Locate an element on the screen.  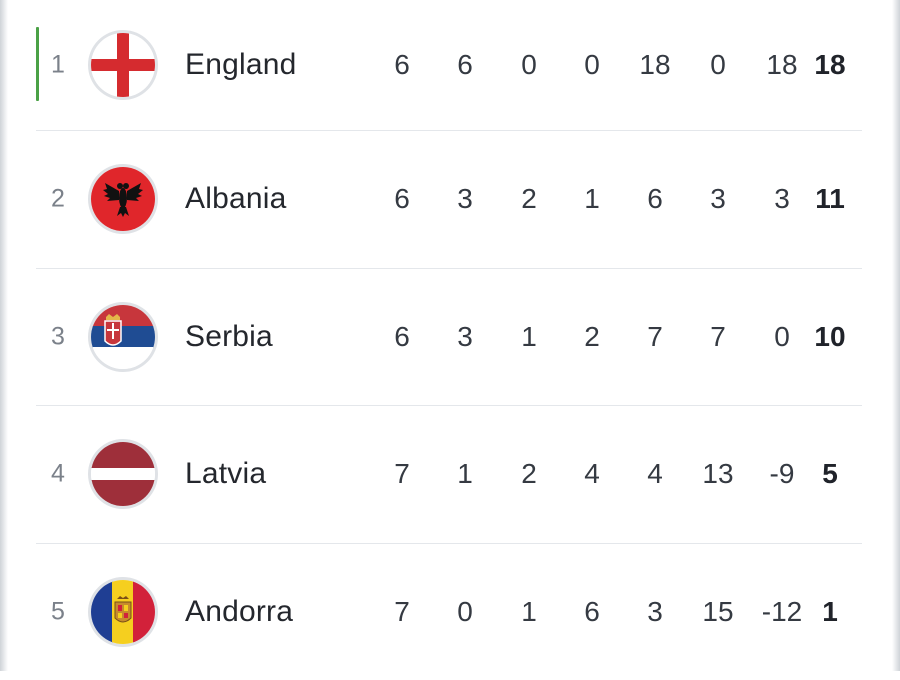
team-name: England is located at coordinates (241, 65).